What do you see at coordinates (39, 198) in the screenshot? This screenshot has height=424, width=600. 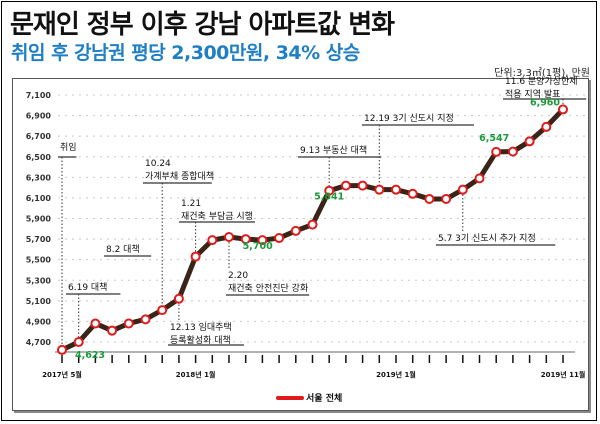 I see `y-tick-label: 6,100` at bounding box center [39, 198].